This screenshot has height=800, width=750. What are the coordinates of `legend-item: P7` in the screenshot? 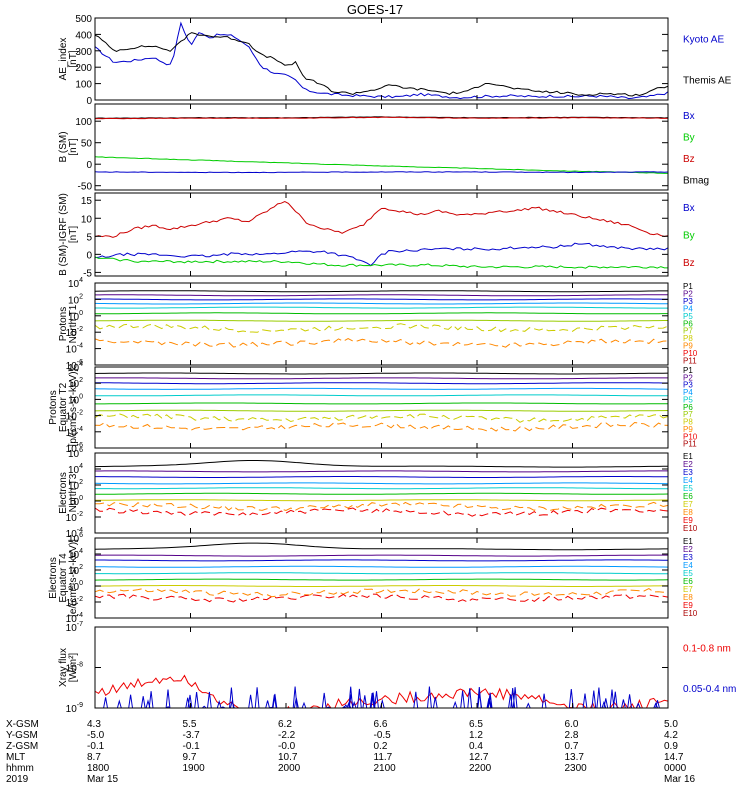 It's located at (688, 414).